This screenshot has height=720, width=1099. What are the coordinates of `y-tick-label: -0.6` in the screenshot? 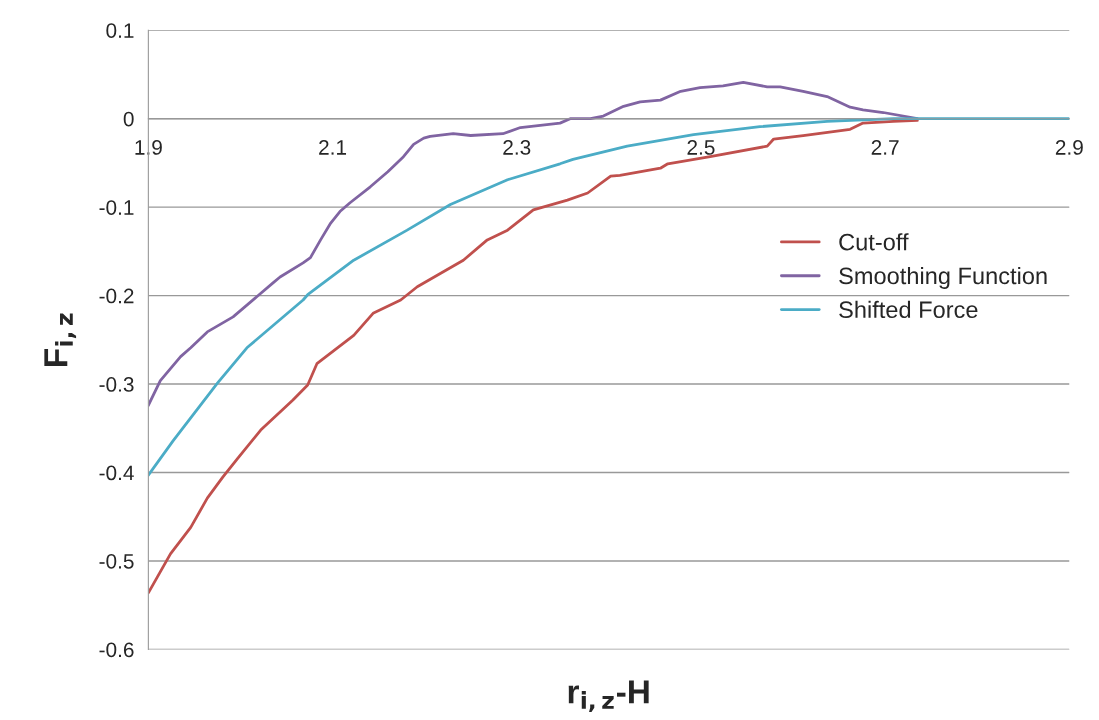 It's located at (116, 650).